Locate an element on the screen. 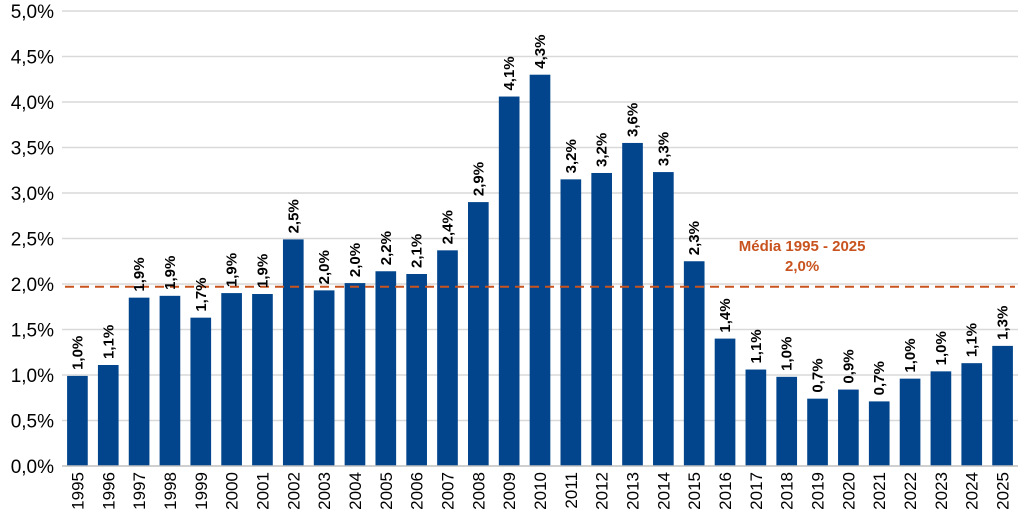 The height and width of the screenshot is (522, 1021). x-tick-label: 2013 is located at coordinates (633, 491).